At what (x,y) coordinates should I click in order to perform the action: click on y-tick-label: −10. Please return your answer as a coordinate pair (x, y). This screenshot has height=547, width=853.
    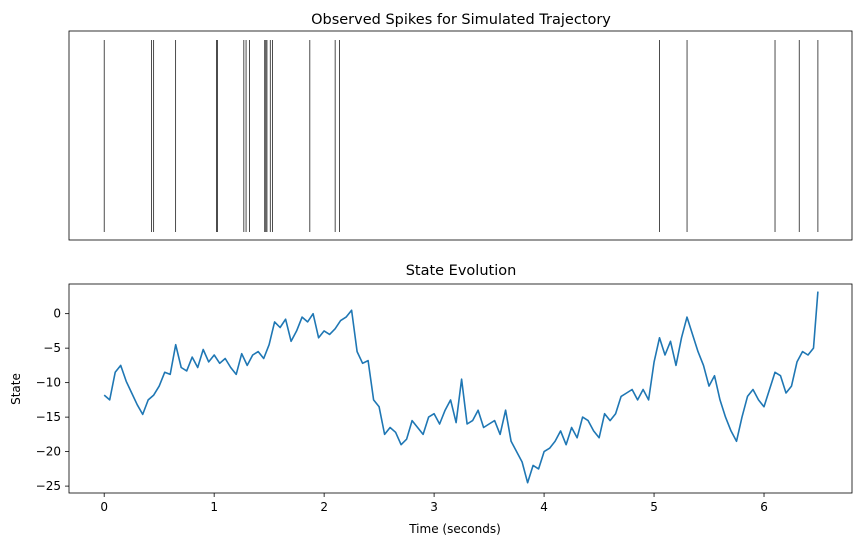
    Looking at the image, I should click on (48, 383).